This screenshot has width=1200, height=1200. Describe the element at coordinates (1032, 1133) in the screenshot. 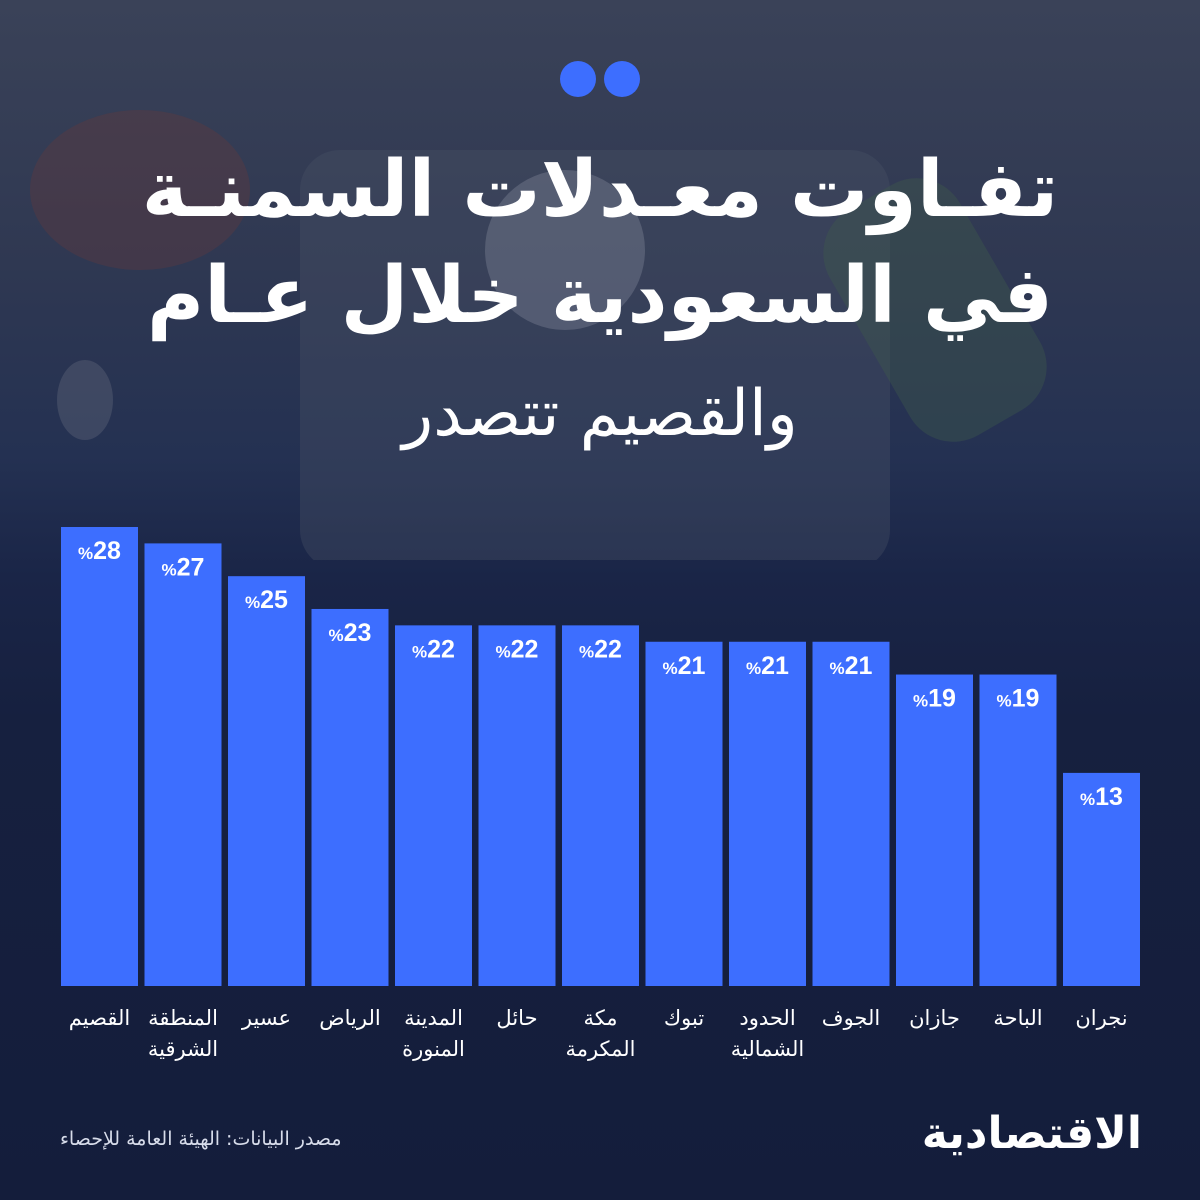

I see `brand-logo: الاقتصادية` at that location.